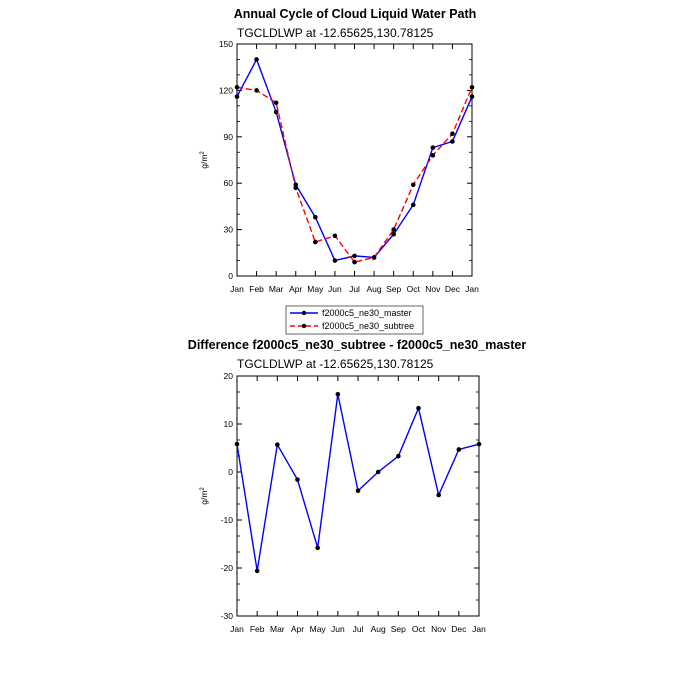  I want to click on chart1-xtick-label: Mar, so click(276, 289).